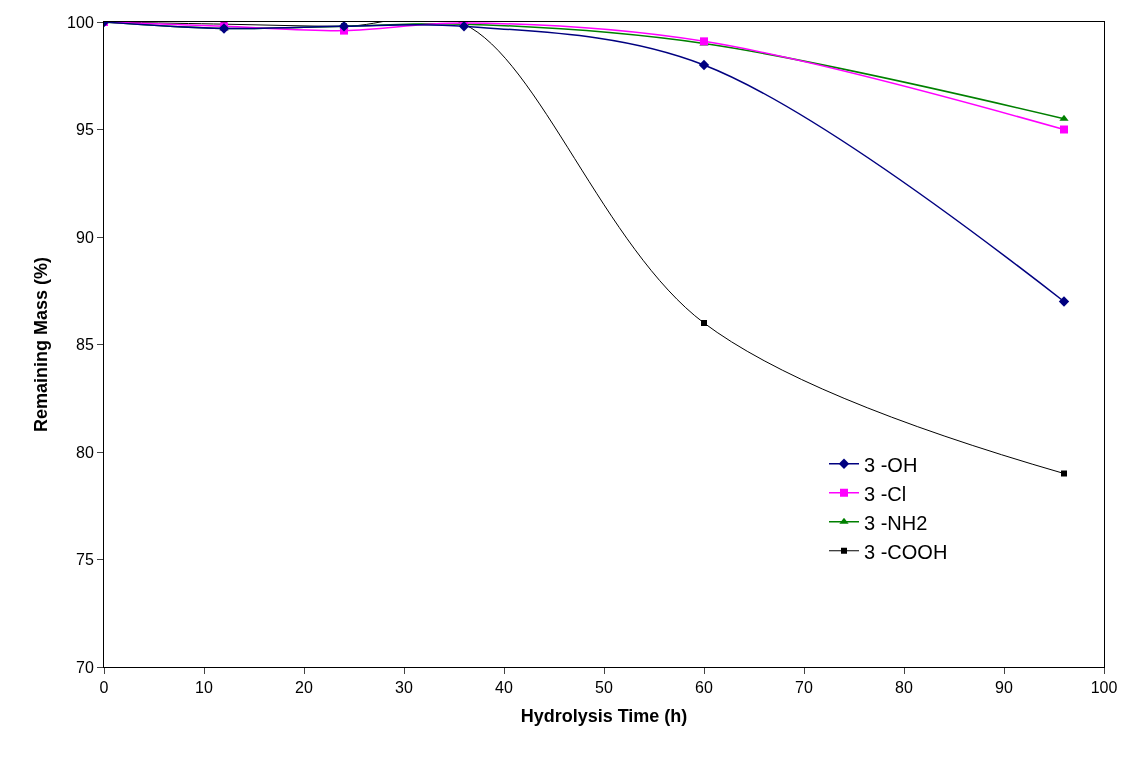 The image size is (1130, 758). I want to click on x-tick-label: 0, so click(104, 688).